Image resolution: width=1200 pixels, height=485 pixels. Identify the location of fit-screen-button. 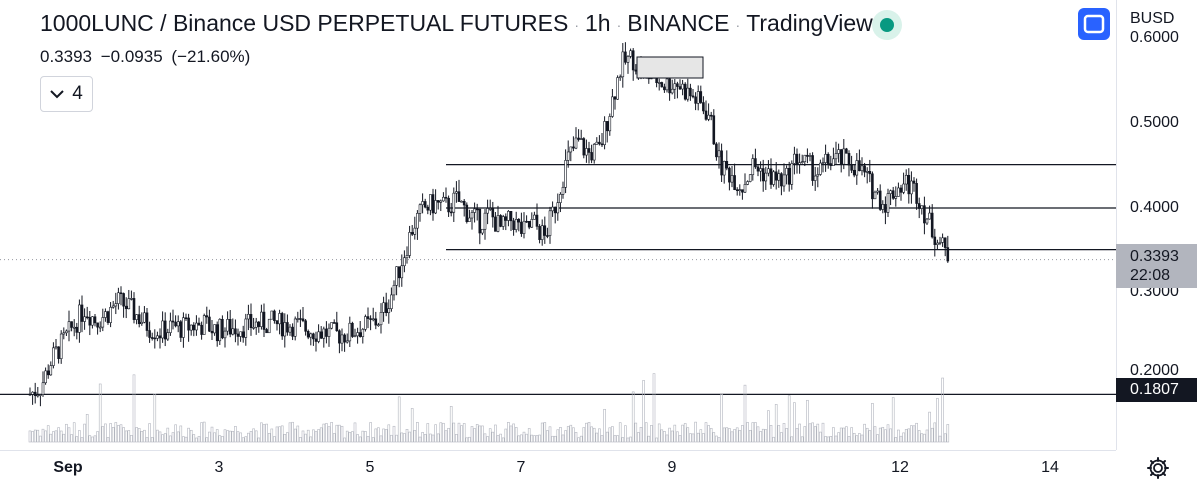
(1094, 24).